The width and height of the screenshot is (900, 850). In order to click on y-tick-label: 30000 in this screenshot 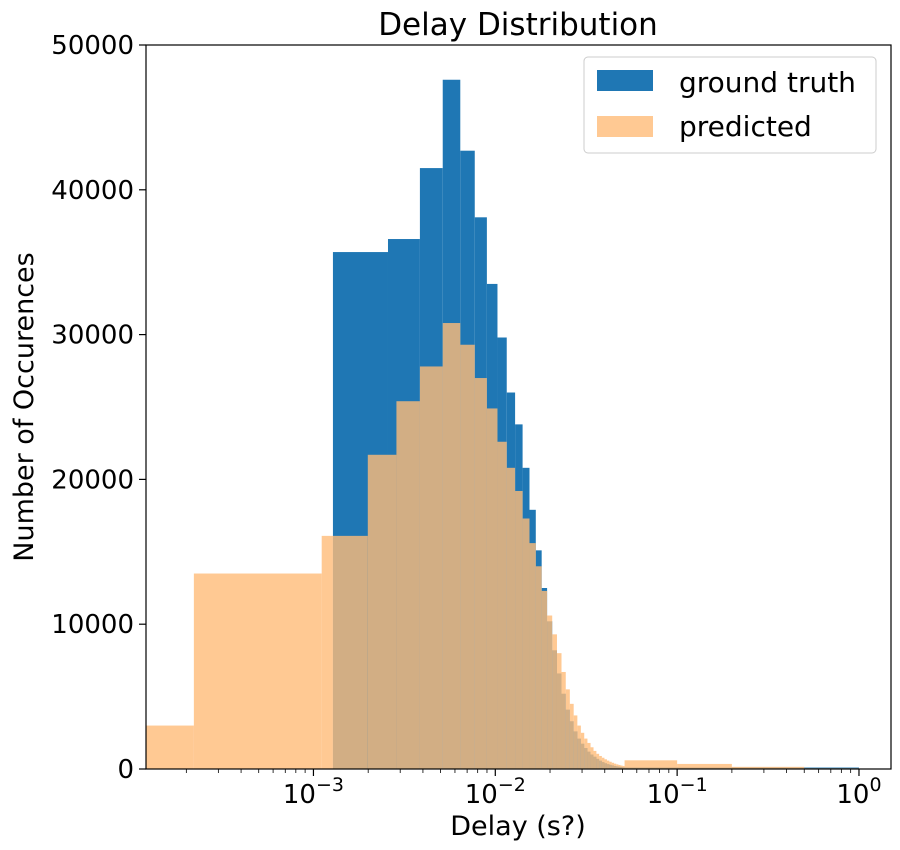, I will do `click(92, 336)`.